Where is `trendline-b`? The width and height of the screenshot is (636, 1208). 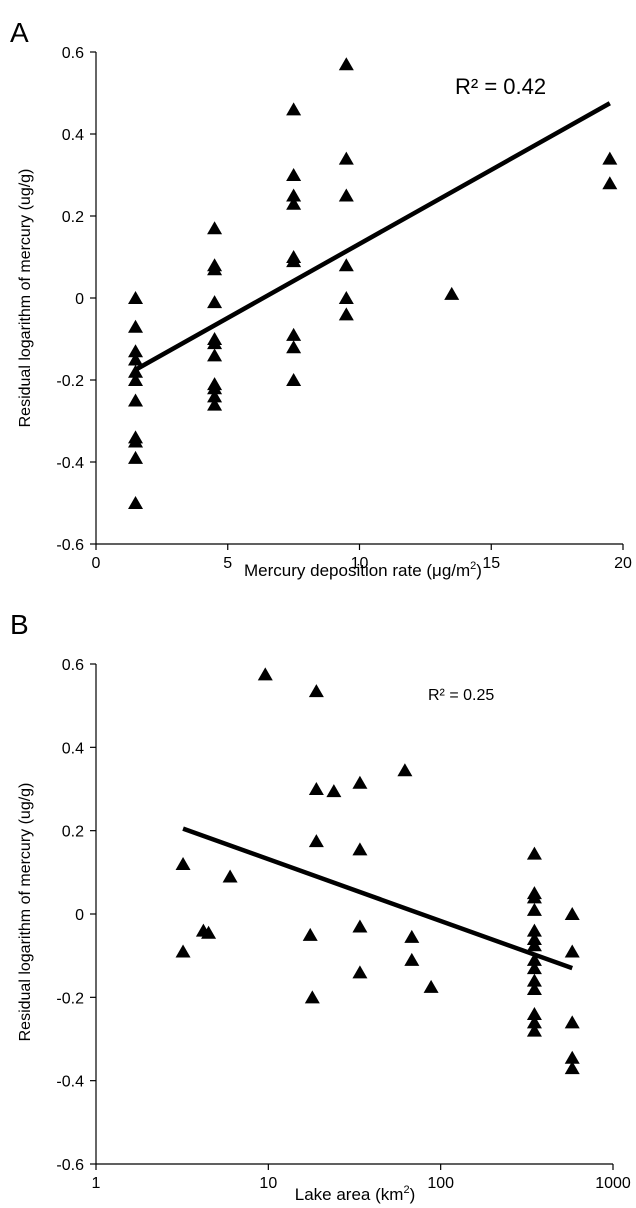 trendline-b is located at coordinates (377, 898).